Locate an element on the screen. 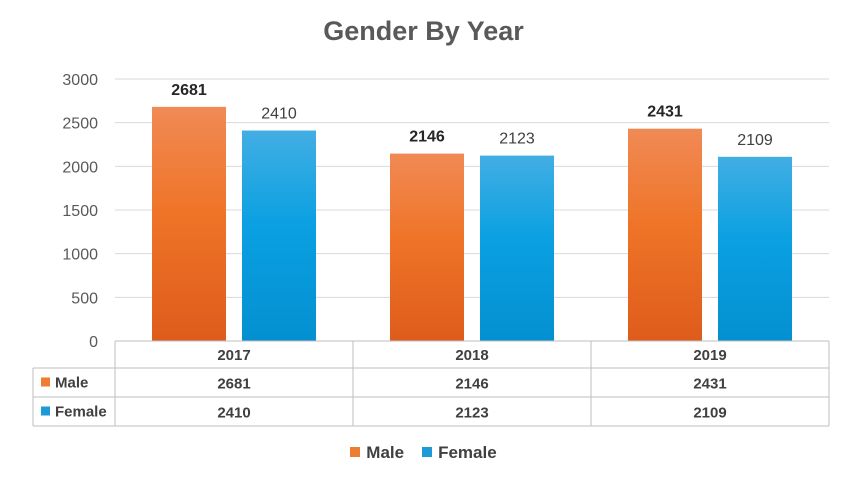 Image resolution: width=847 pixels, height=481 pixels. table-cell: 2109 is located at coordinates (709, 413).